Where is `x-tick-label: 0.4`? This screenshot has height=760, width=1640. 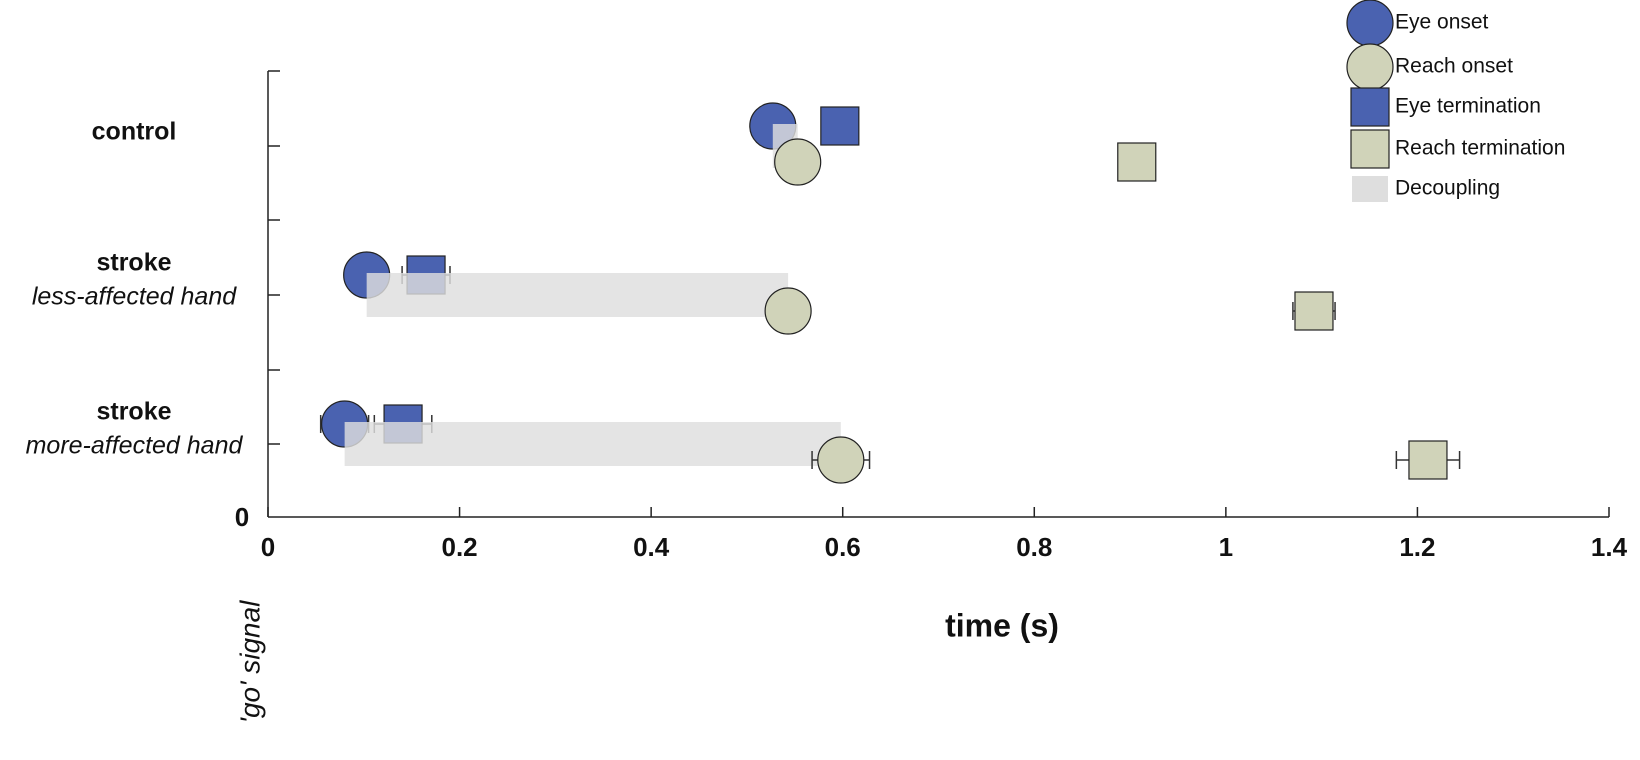
x-tick-label: 0.4 is located at coordinates (651, 547).